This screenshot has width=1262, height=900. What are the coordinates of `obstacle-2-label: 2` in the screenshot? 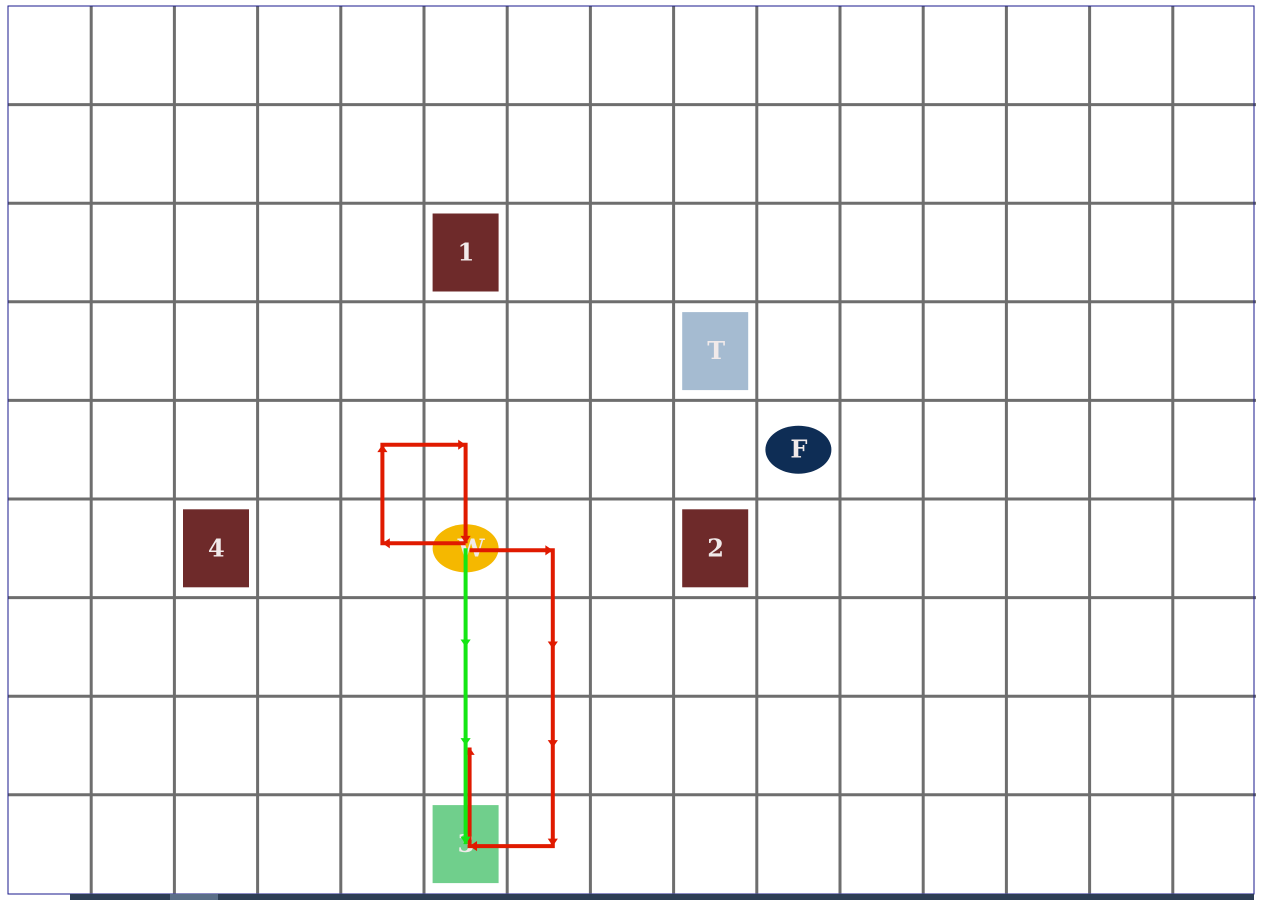 It's located at (715, 547).